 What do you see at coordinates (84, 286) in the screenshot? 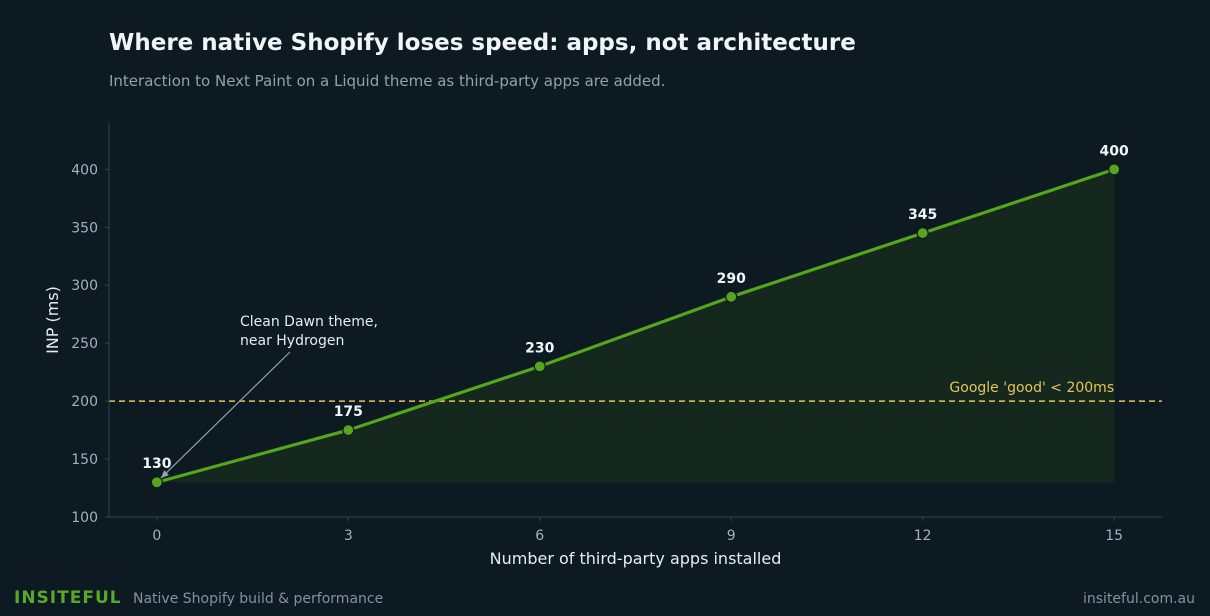
I see `y-tick-label: 300` at bounding box center [84, 286].